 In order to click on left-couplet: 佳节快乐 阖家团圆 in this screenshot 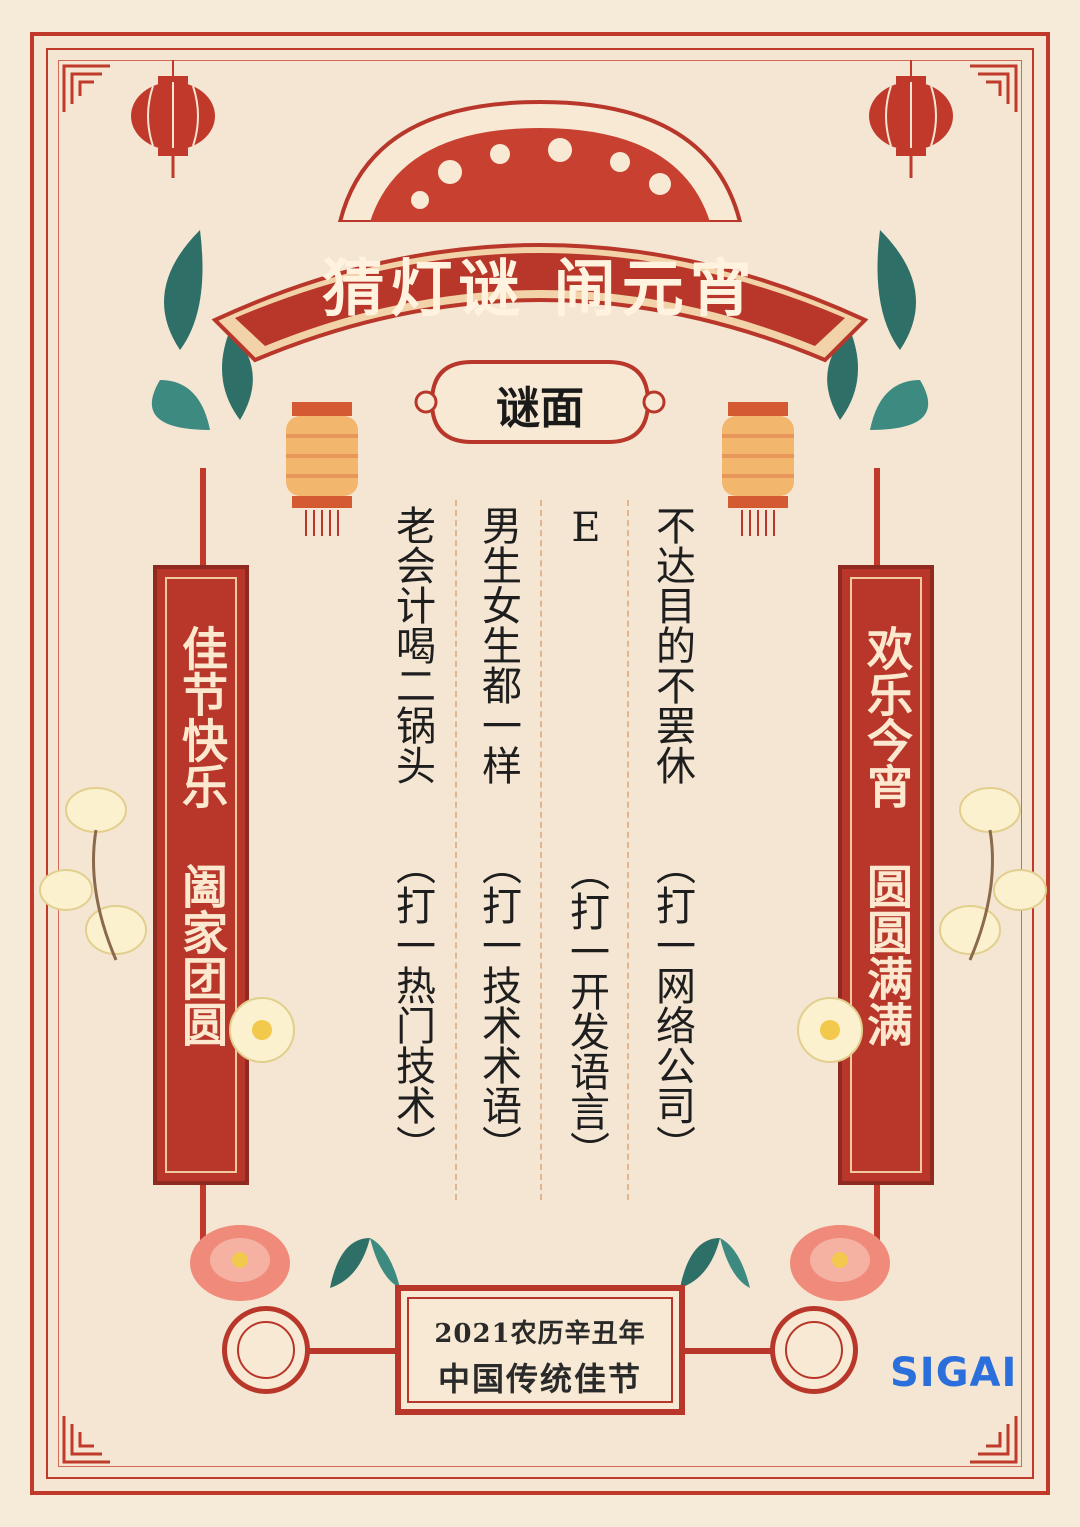, I will do `click(201, 875)`.